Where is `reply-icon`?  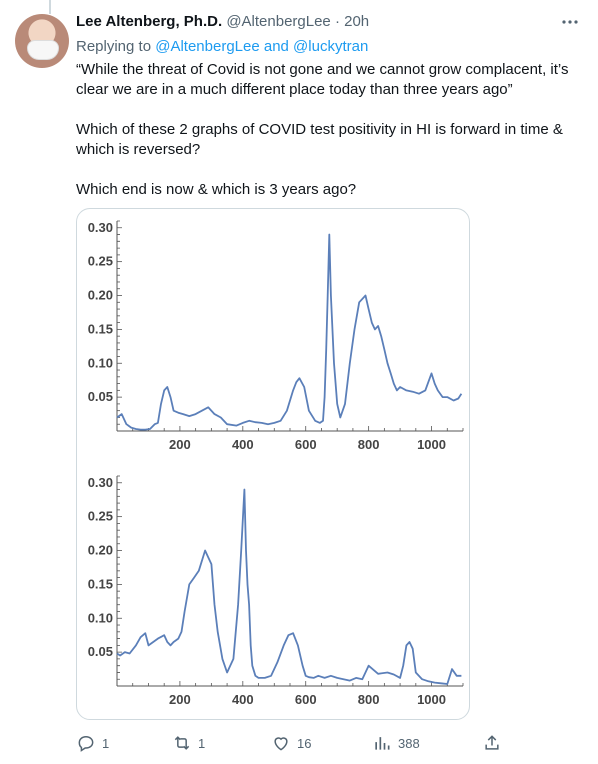 reply-icon is located at coordinates (86, 743).